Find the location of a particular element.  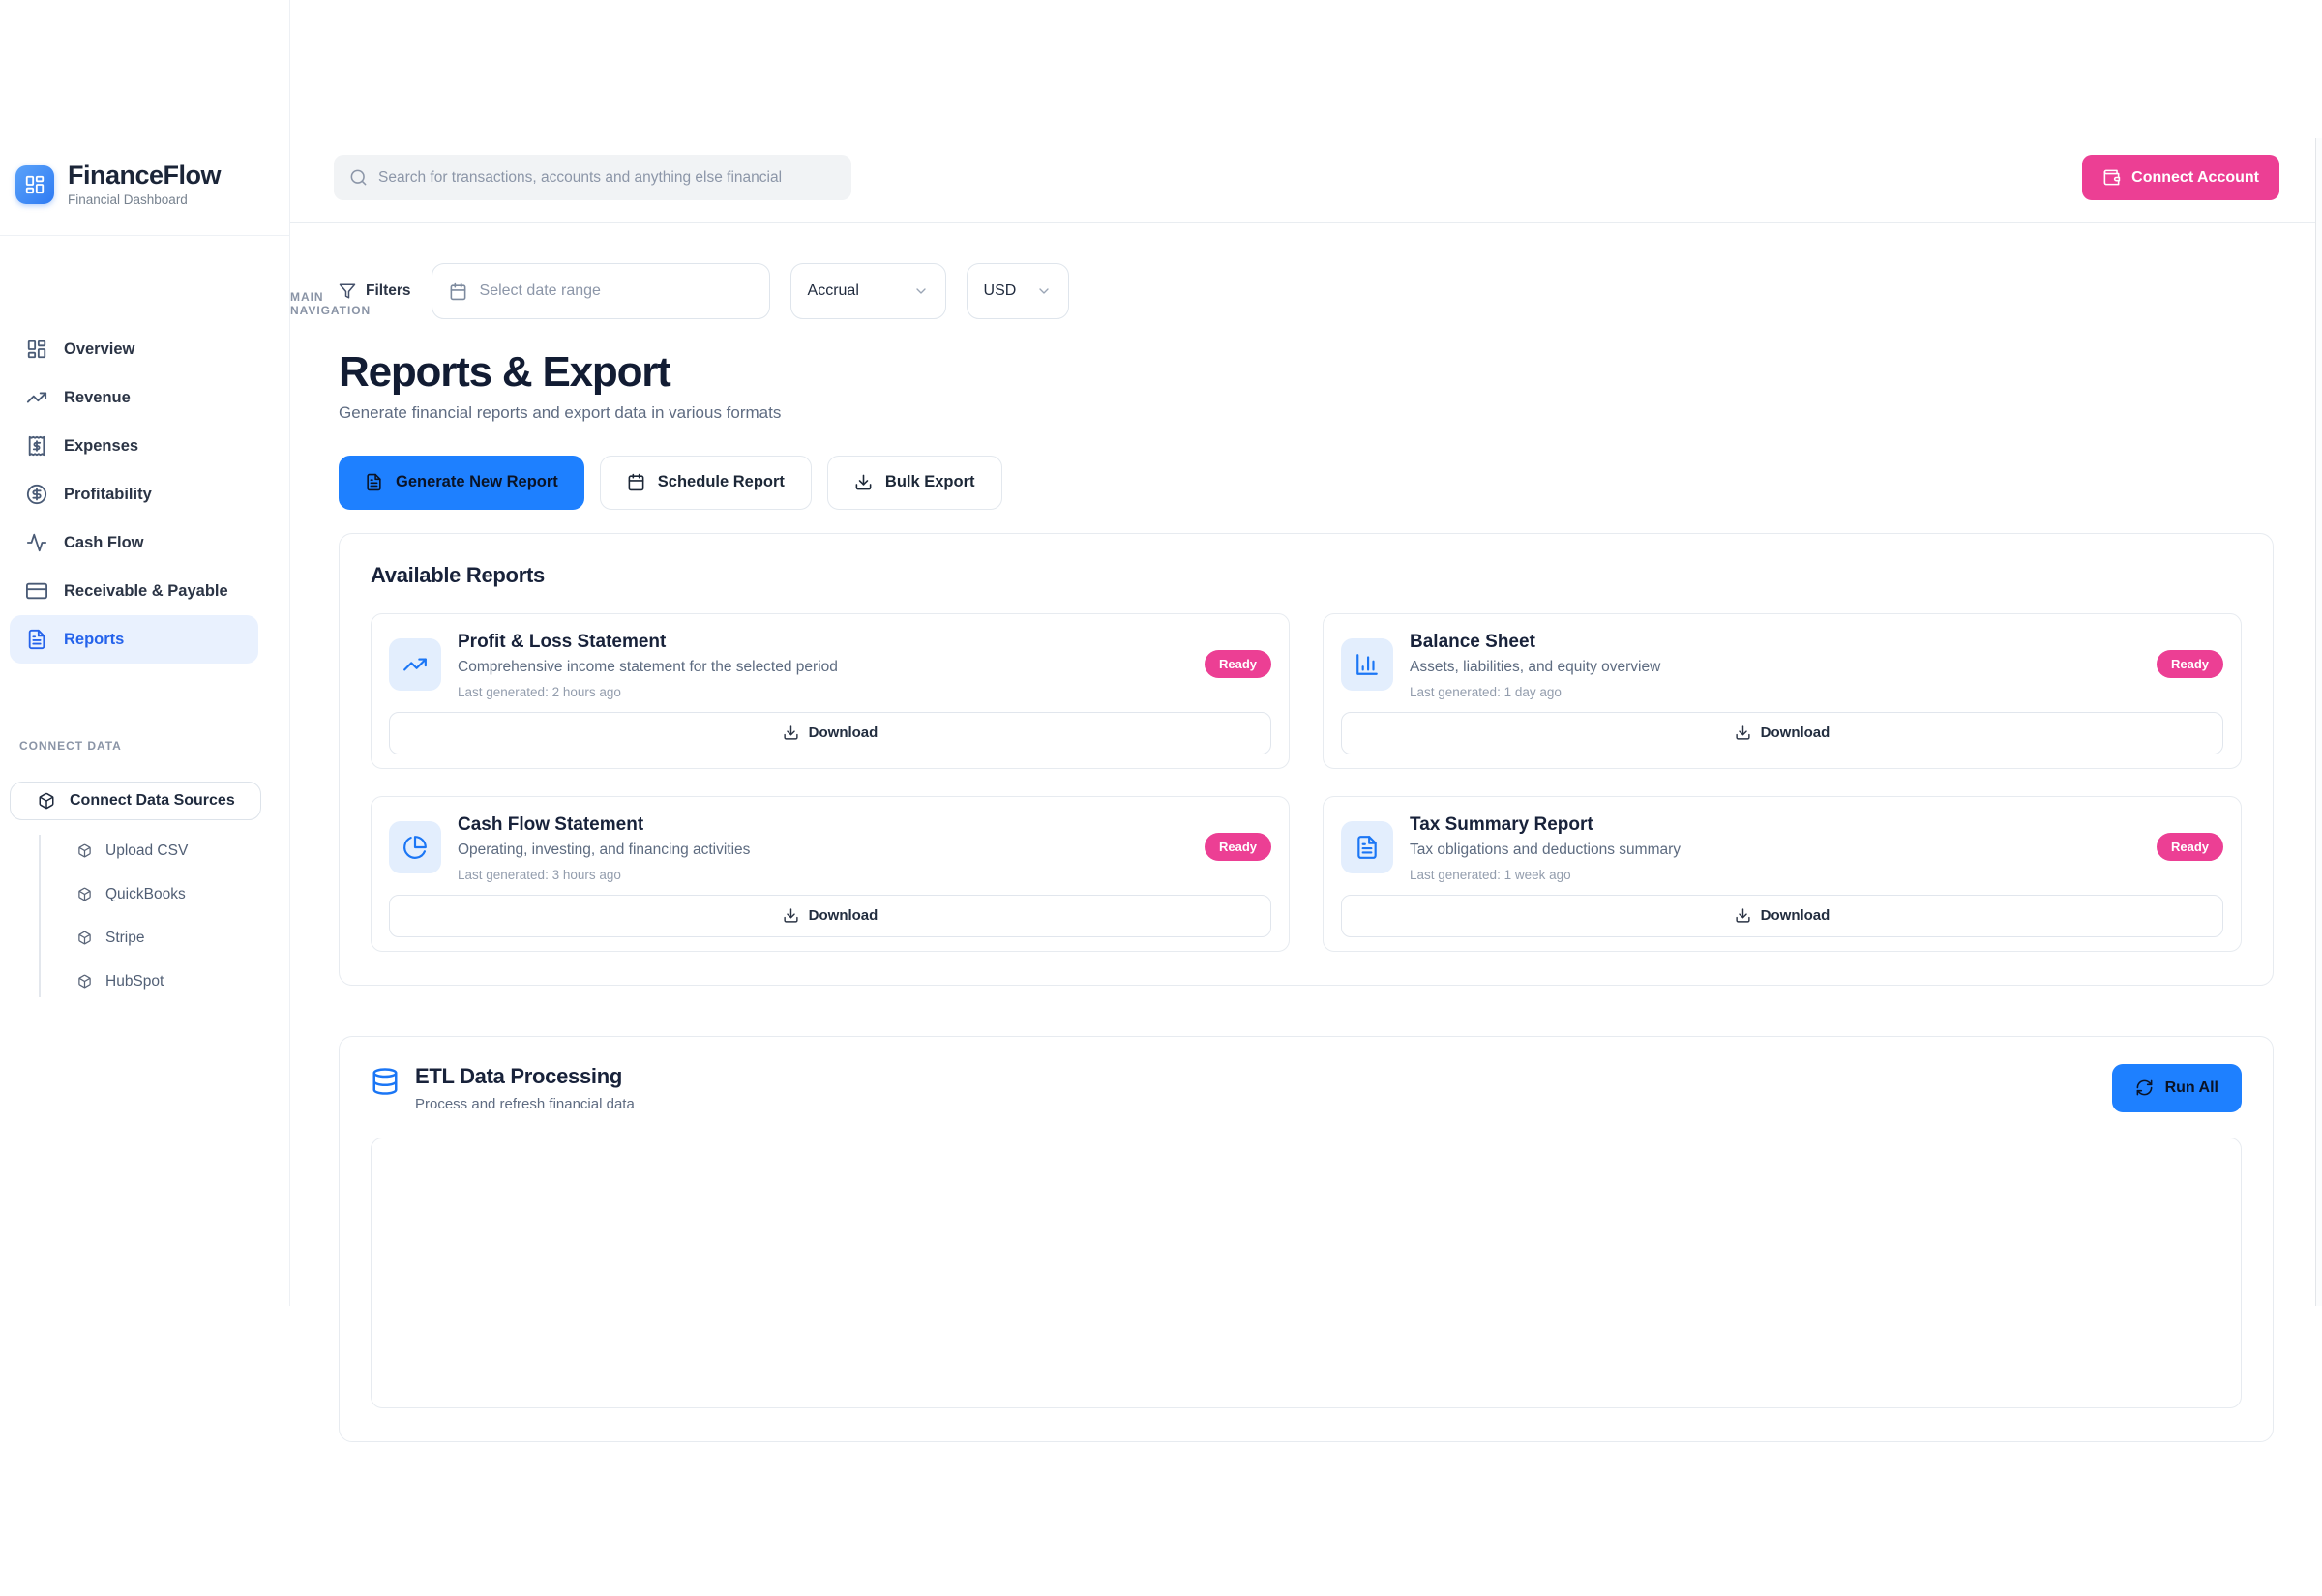

schedule-report-button: Schedule Report is located at coordinates (705, 482).